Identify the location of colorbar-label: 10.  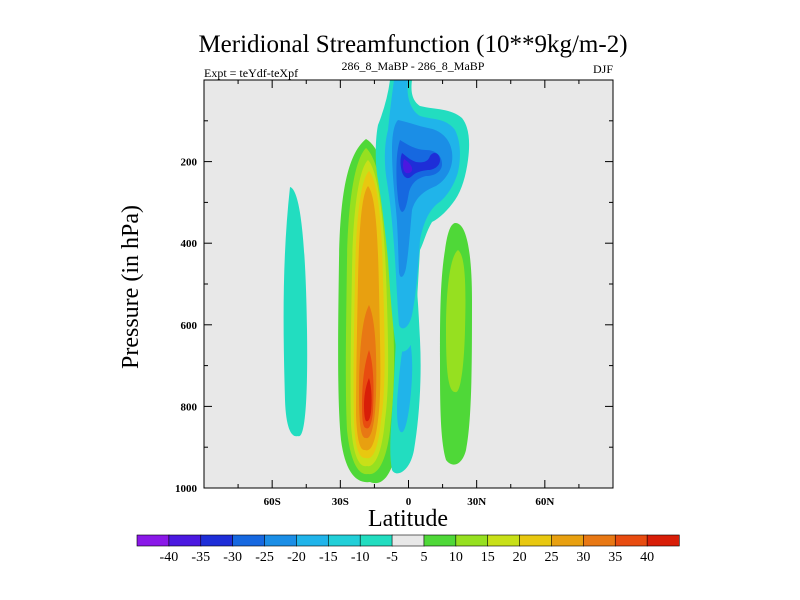
(456, 557).